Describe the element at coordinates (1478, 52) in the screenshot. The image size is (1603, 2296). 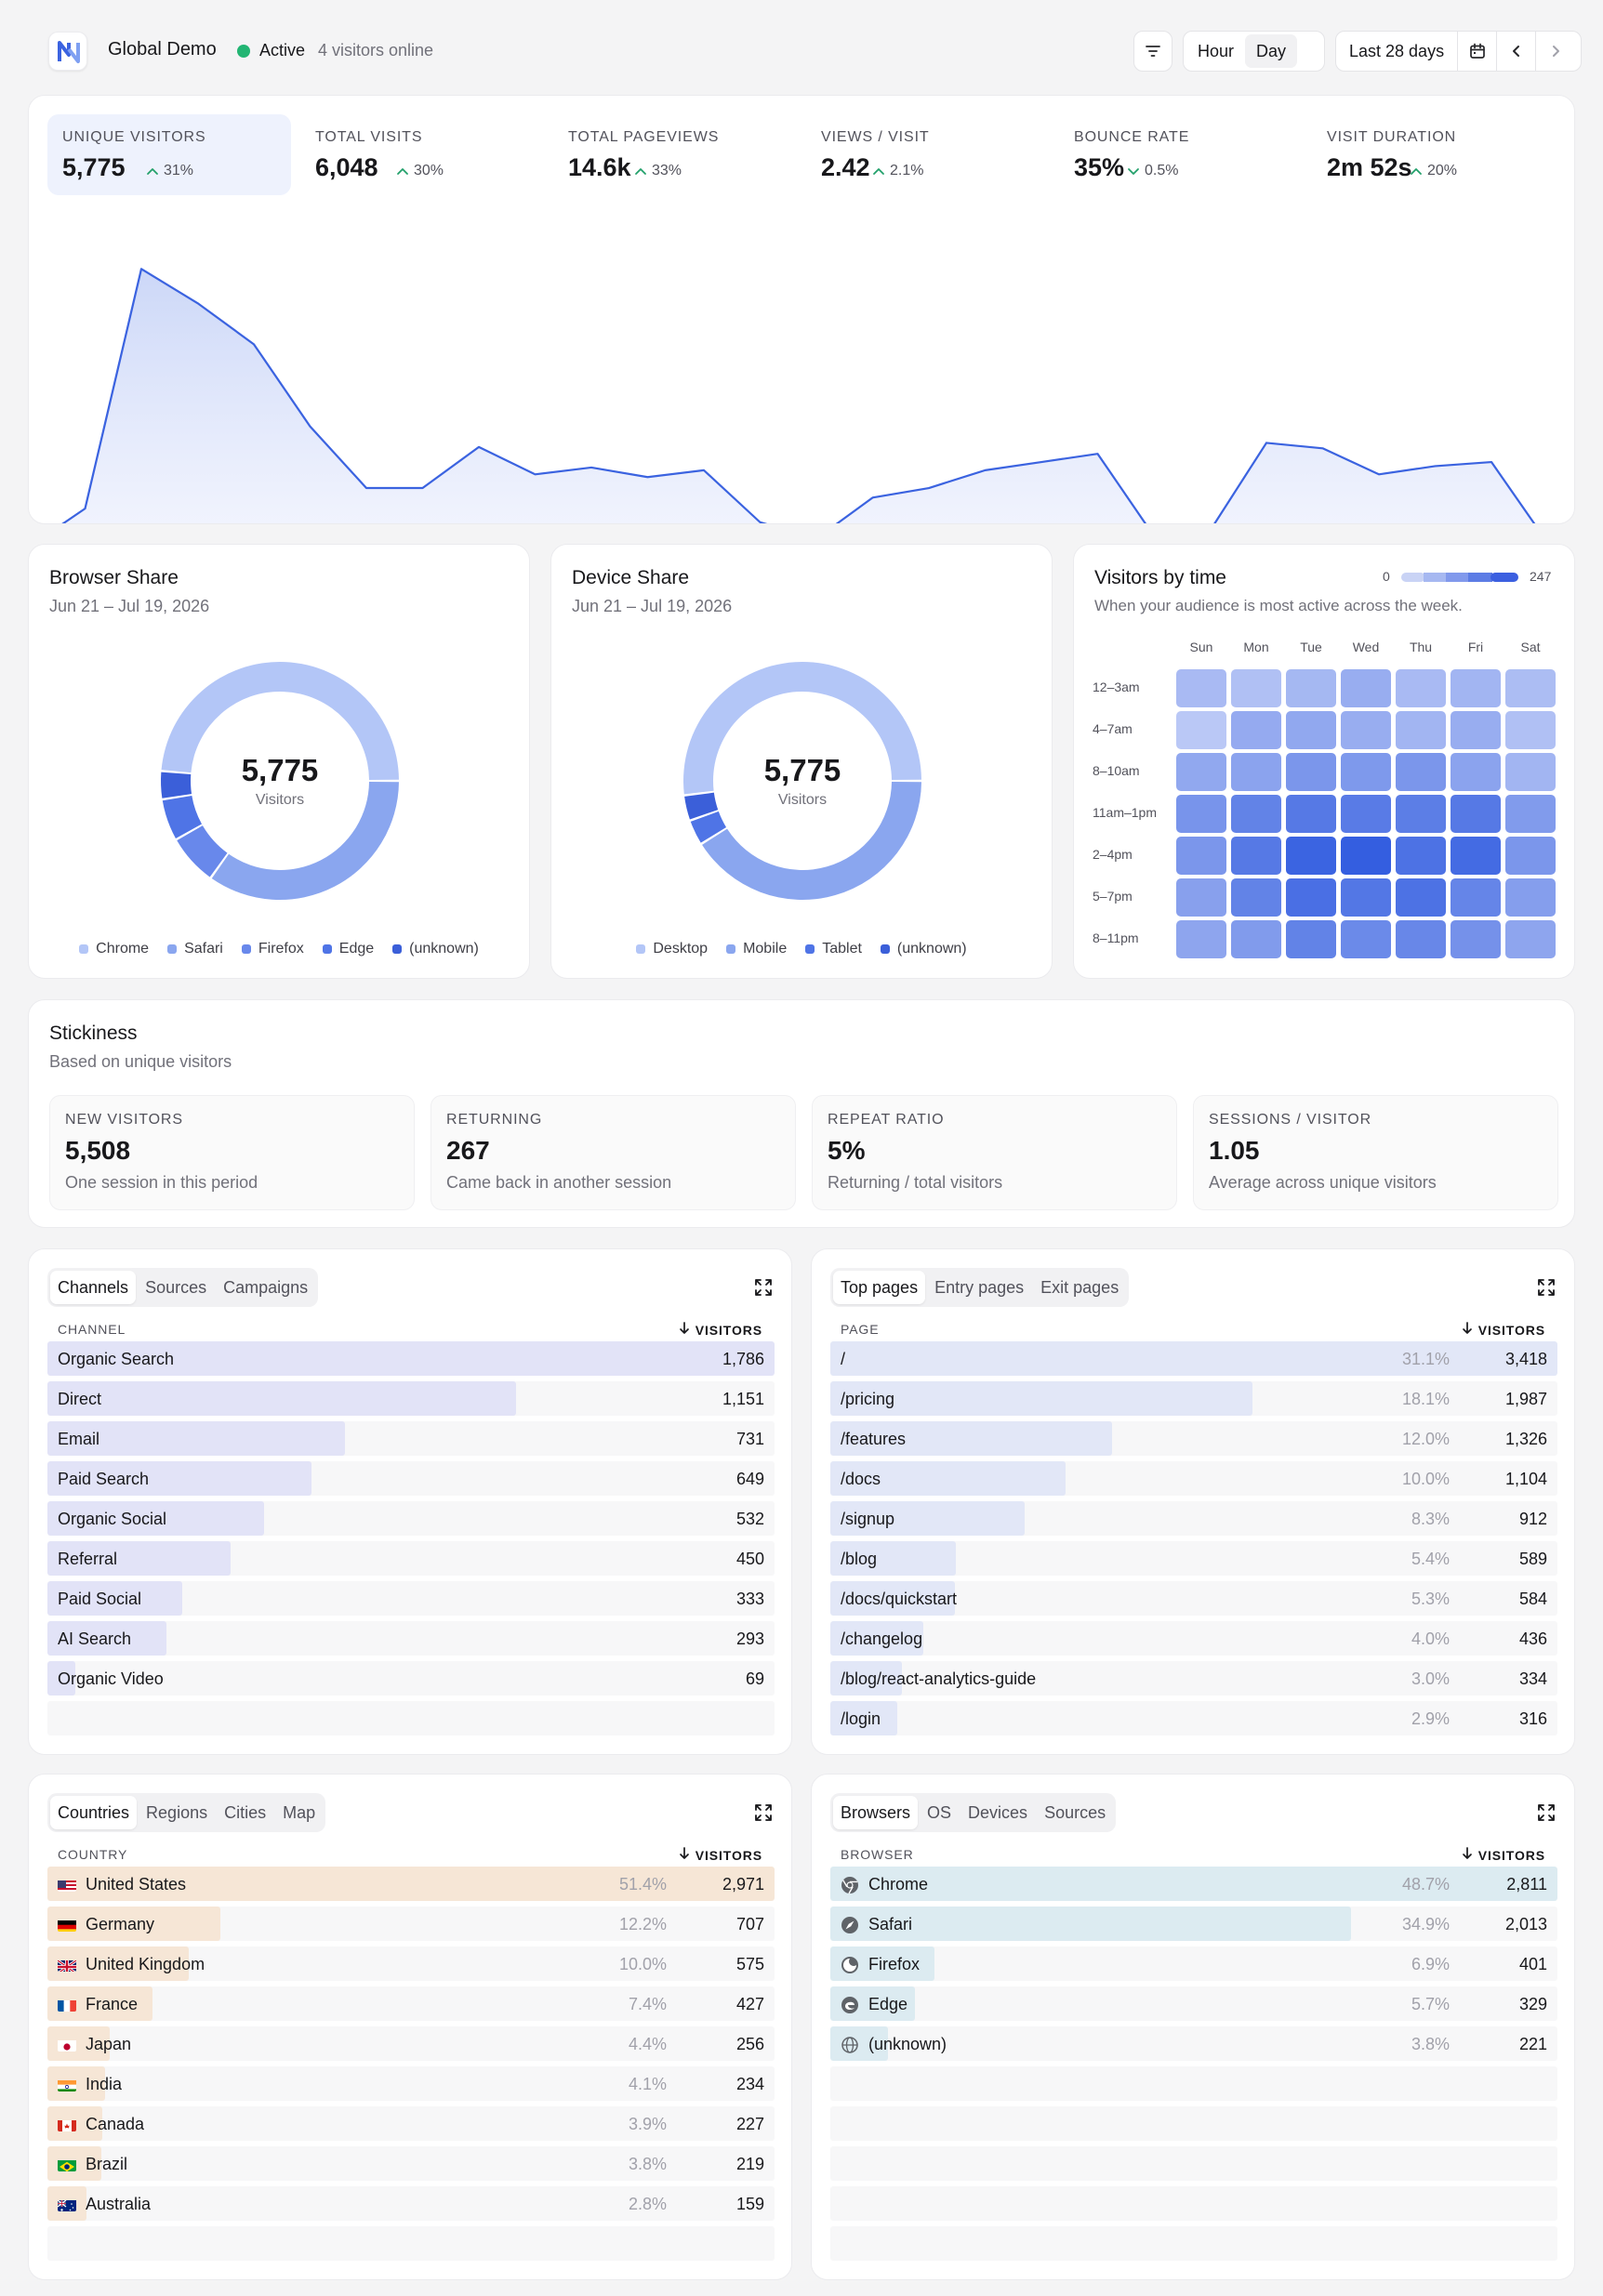
I see `calendar-button` at that location.